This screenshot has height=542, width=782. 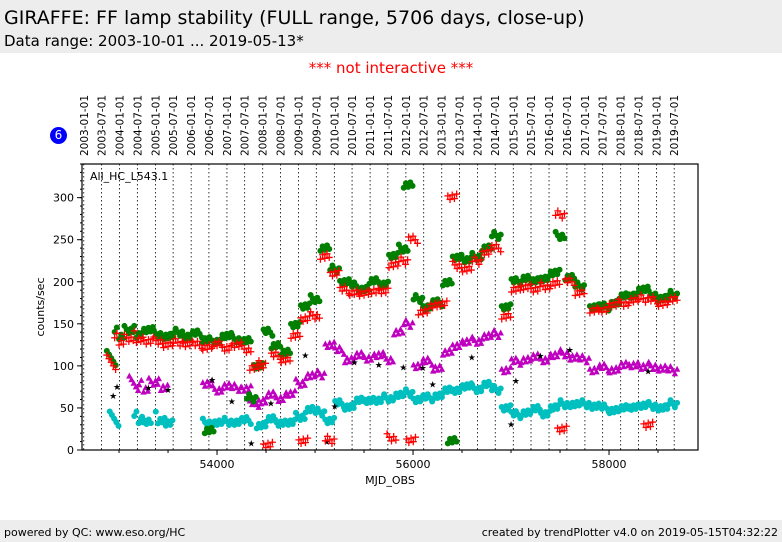 What do you see at coordinates (67, 408) in the screenshot?
I see `y-tick-label: 50` at bounding box center [67, 408].